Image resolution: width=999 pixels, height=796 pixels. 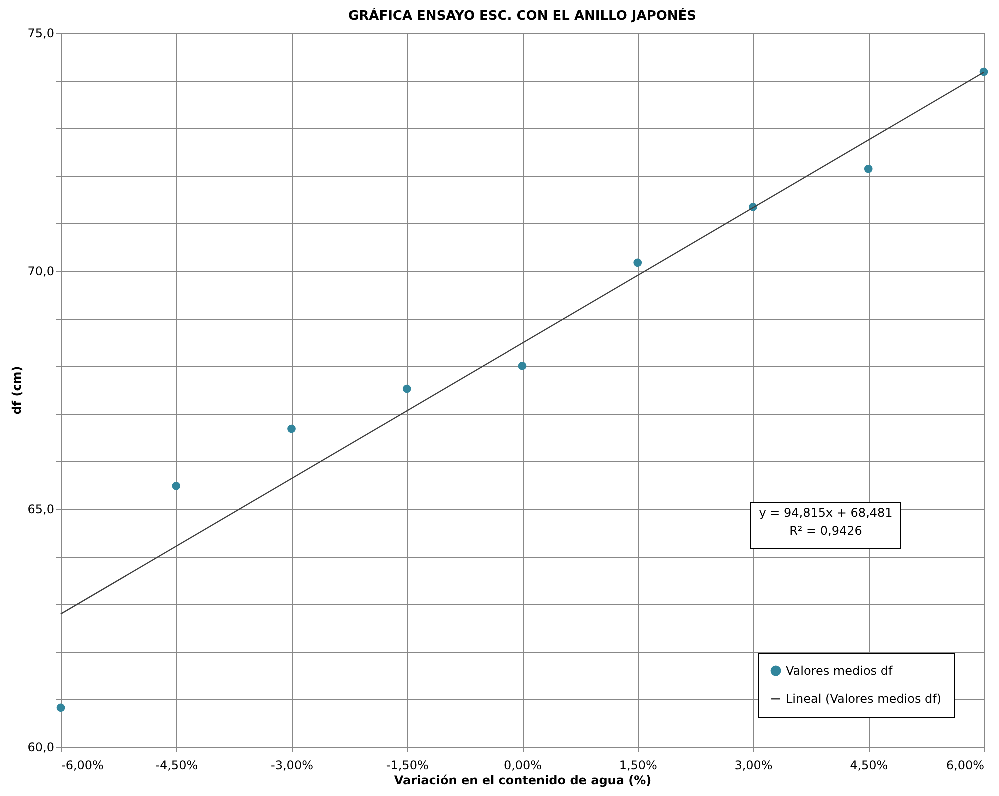 I want to click on x-tick-label: -3,00%, so click(x=292, y=765).